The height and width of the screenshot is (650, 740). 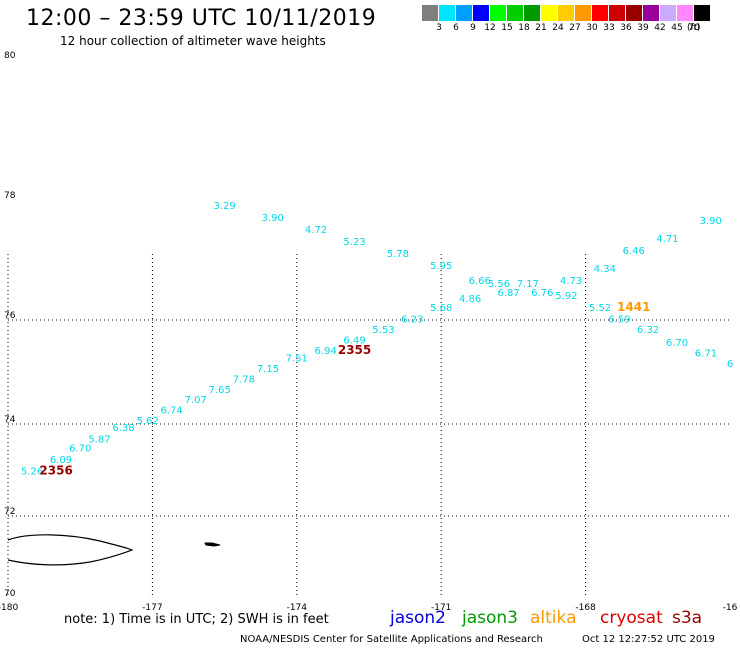 What do you see at coordinates (354, 242) in the screenshot?
I see `wave-height-label: 5.23` at bounding box center [354, 242].